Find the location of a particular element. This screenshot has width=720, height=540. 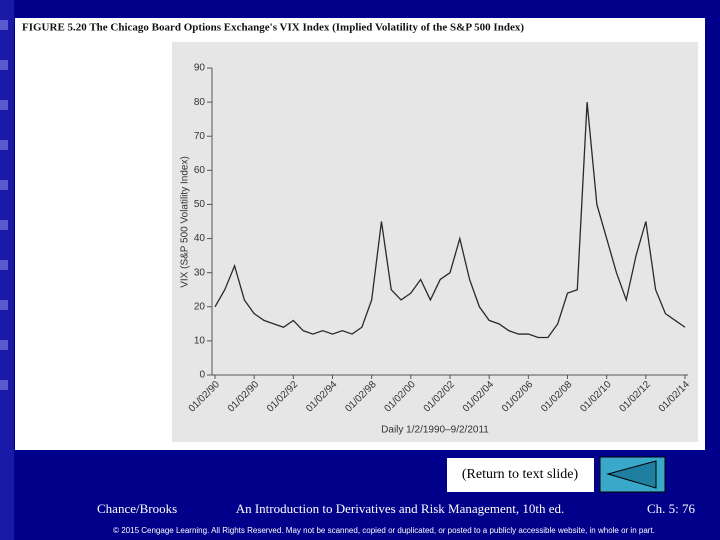

y-tick-label: 0 is located at coordinates (202, 375).